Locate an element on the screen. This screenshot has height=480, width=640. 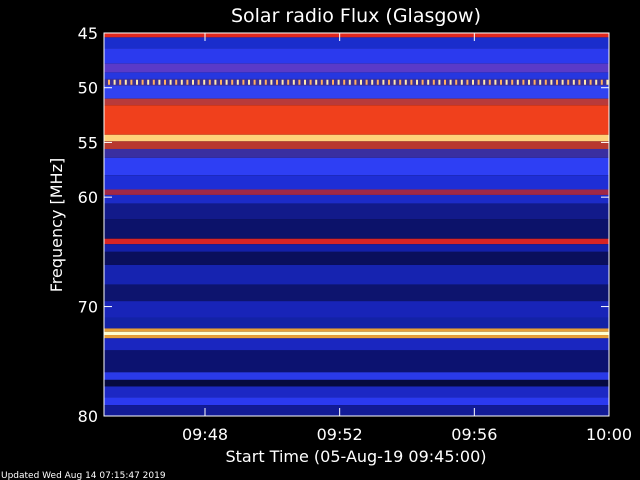
y-tick-label: 60 is located at coordinates (88, 197).